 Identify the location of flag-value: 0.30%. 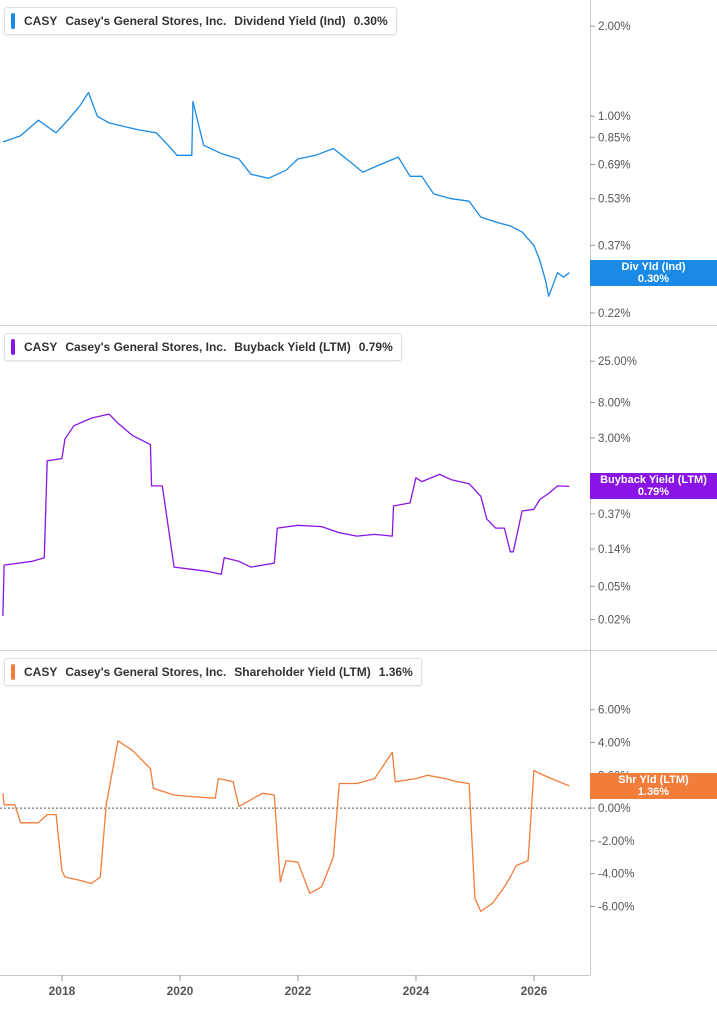
(653, 279).